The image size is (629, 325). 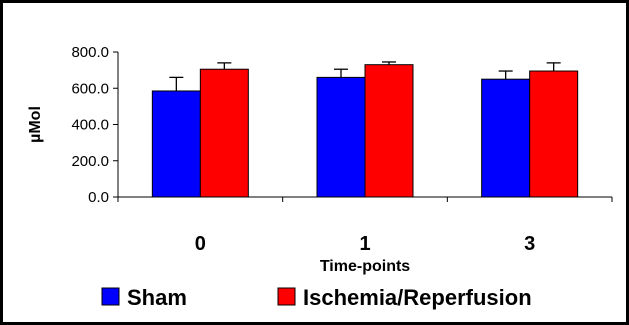 What do you see at coordinates (157, 297) in the screenshot?
I see `legend-label: Sham` at bounding box center [157, 297].